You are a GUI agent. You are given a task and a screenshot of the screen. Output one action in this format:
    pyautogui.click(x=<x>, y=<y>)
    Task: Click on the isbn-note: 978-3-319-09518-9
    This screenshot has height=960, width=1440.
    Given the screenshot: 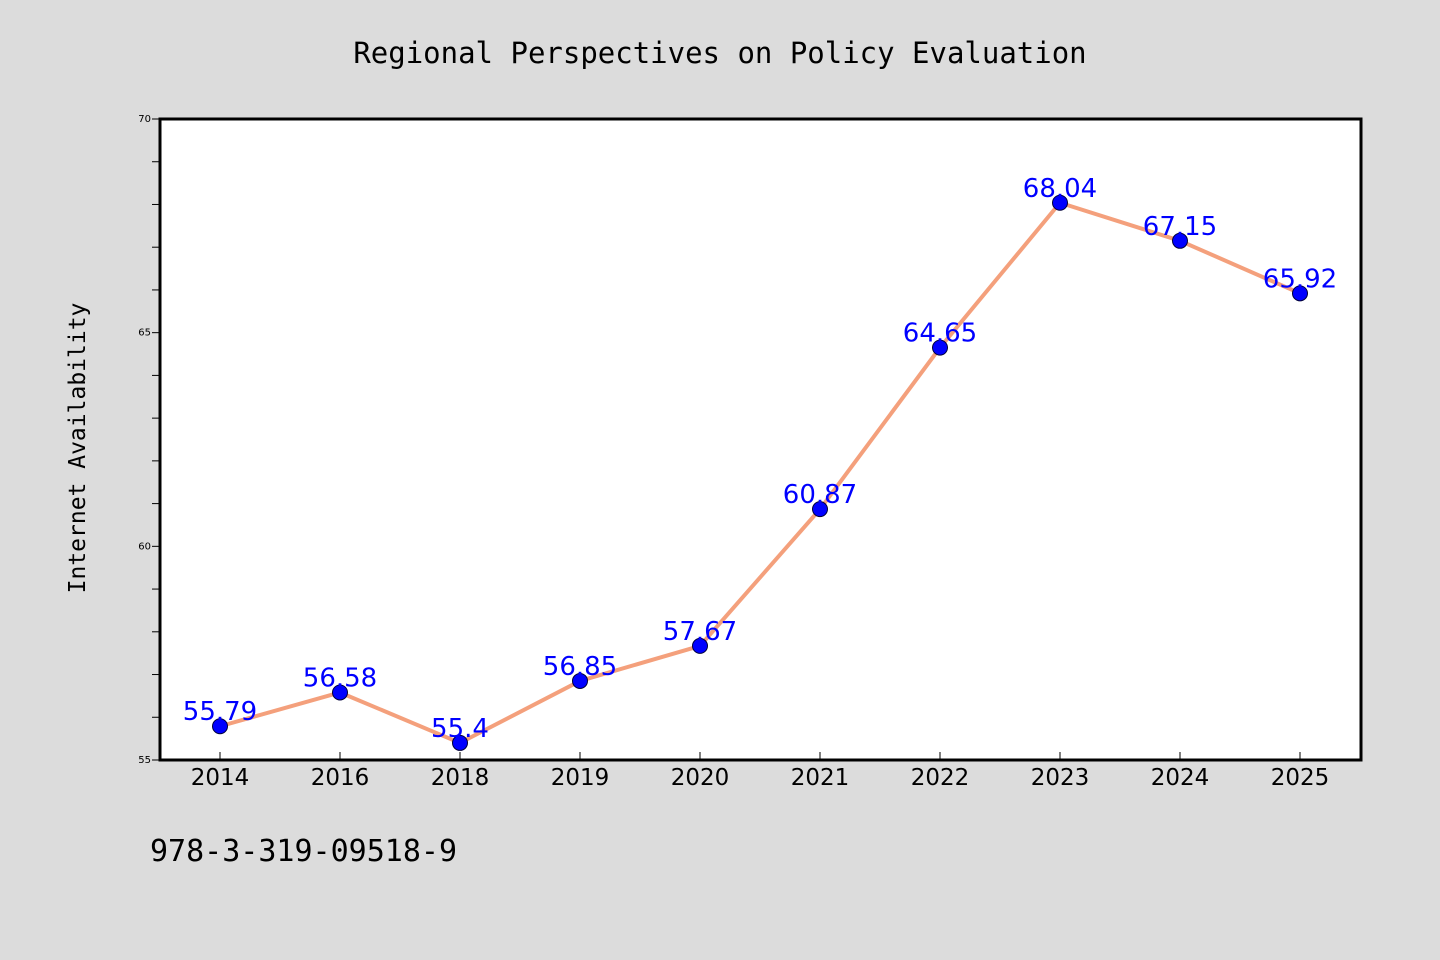 What is the action you would take?
    pyautogui.click(x=304, y=851)
    